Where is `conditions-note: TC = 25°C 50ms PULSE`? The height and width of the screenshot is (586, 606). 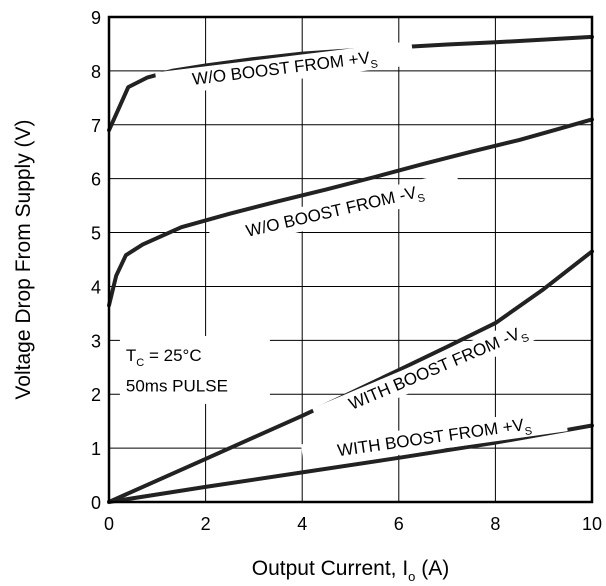 conditions-note: TC = 25°C 50ms PULSE is located at coordinates (194, 370).